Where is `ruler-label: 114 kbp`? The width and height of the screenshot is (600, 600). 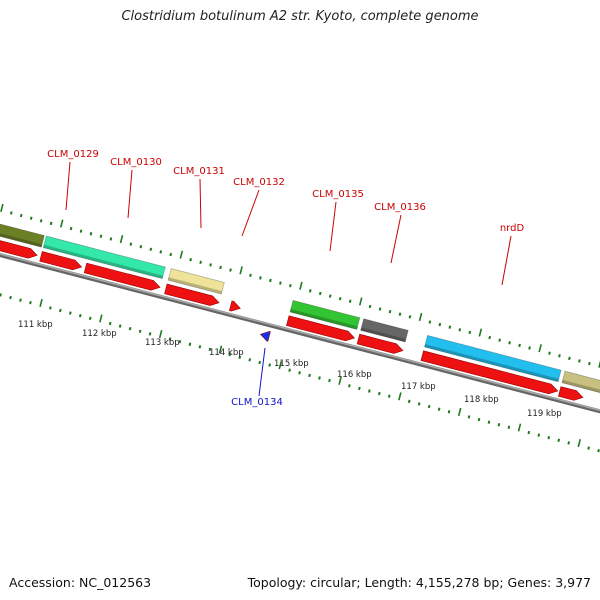 ruler-label: 114 kbp is located at coordinates (226, 353).